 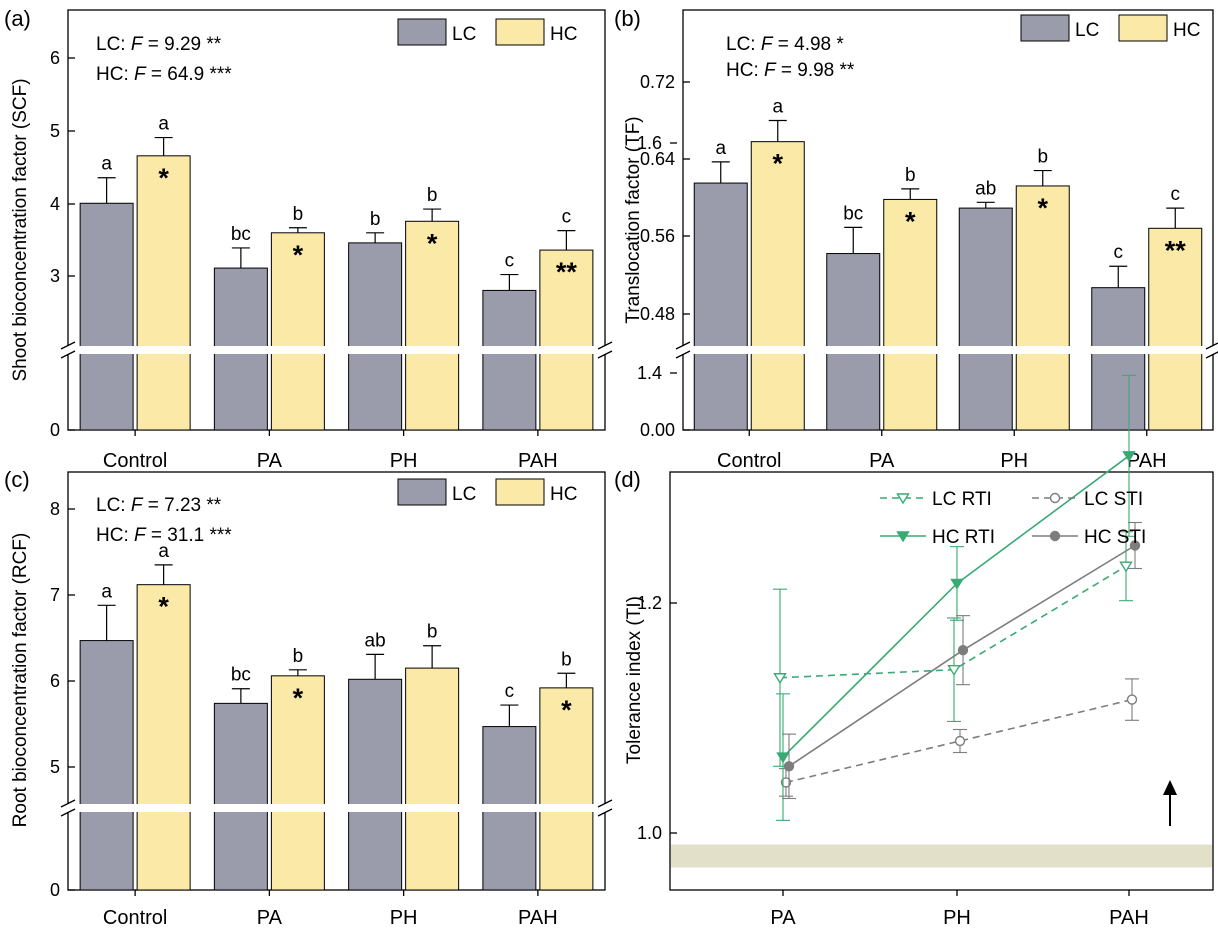 What do you see at coordinates (790, 70) in the screenshot?
I see `f-statistic: HC: F = 9.98 **` at bounding box center [790, 70].